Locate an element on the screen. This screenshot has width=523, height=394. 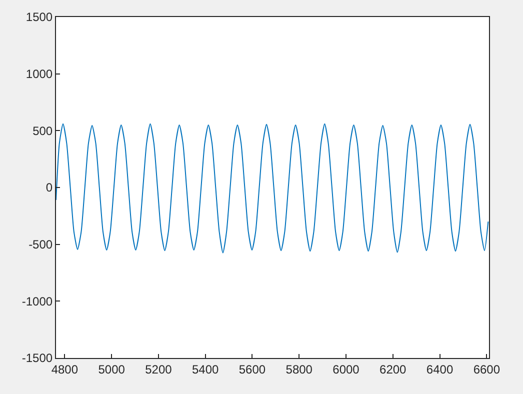
x-tick-label: 5400 is located at coordinates (205, 369).